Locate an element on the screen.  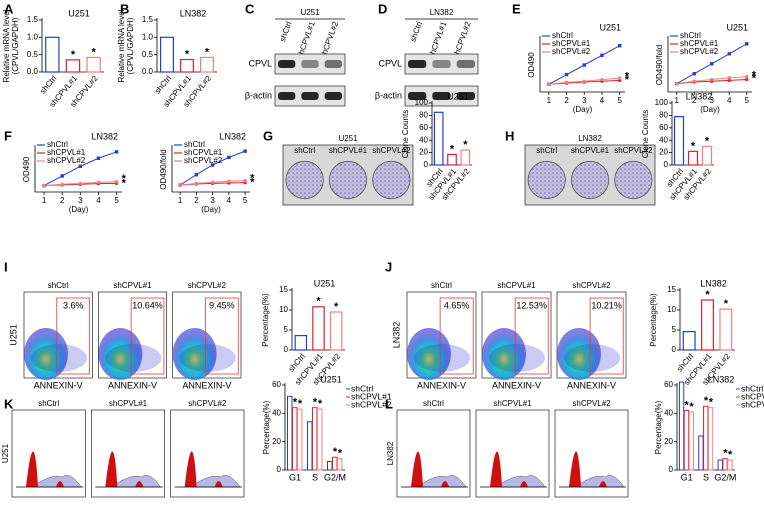
x-tick-label: 2 is located at coordinates (694, 100).